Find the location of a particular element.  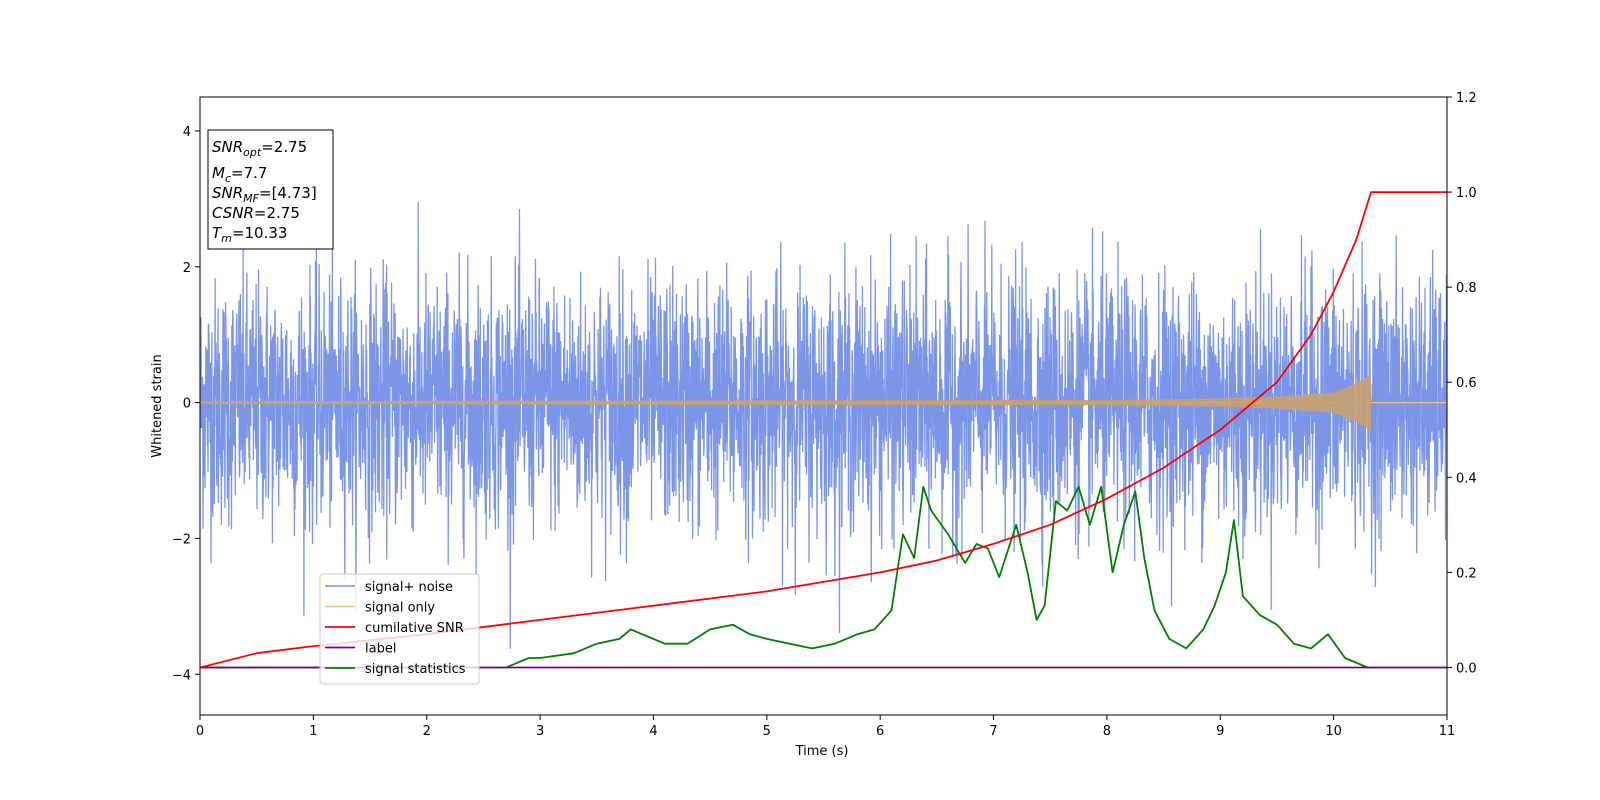

y-tick-label: −2 is located at coordinates (181, 539).